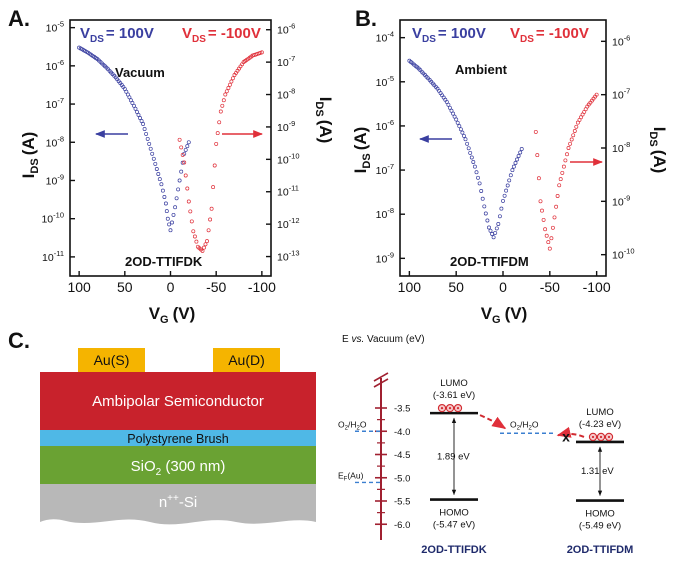 The width and height of the screenshot is (679, 564). I want to click on right-tick-label: 10⁻⁶, so click(286, 29).